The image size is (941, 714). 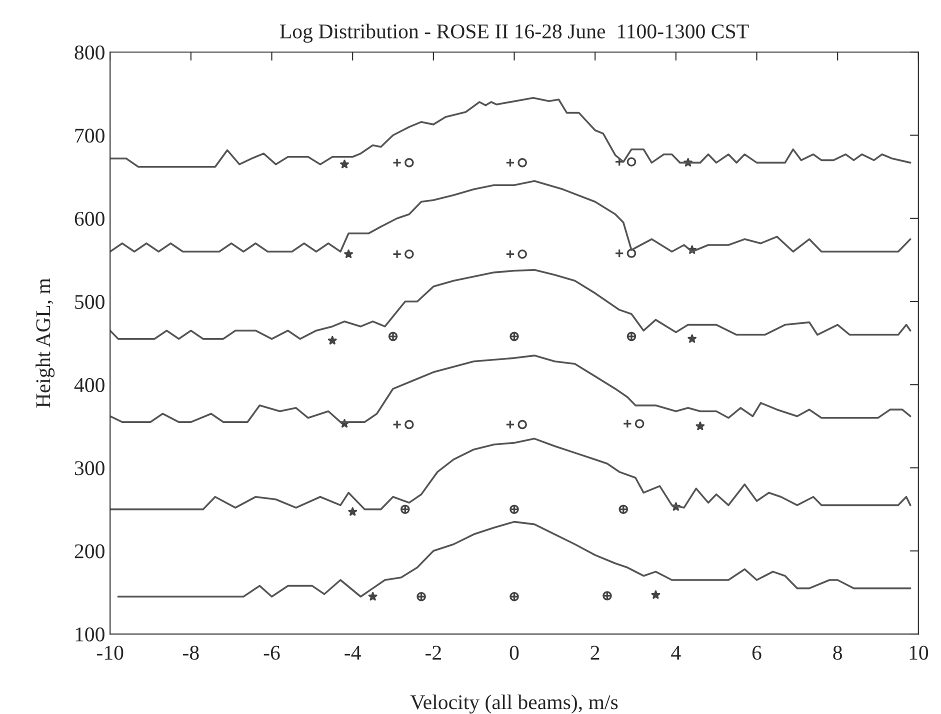 What do you see at coordinates (89, 385) in the screenshot?
I see `y-tick-label: 400` at bounding box center [89, 385].